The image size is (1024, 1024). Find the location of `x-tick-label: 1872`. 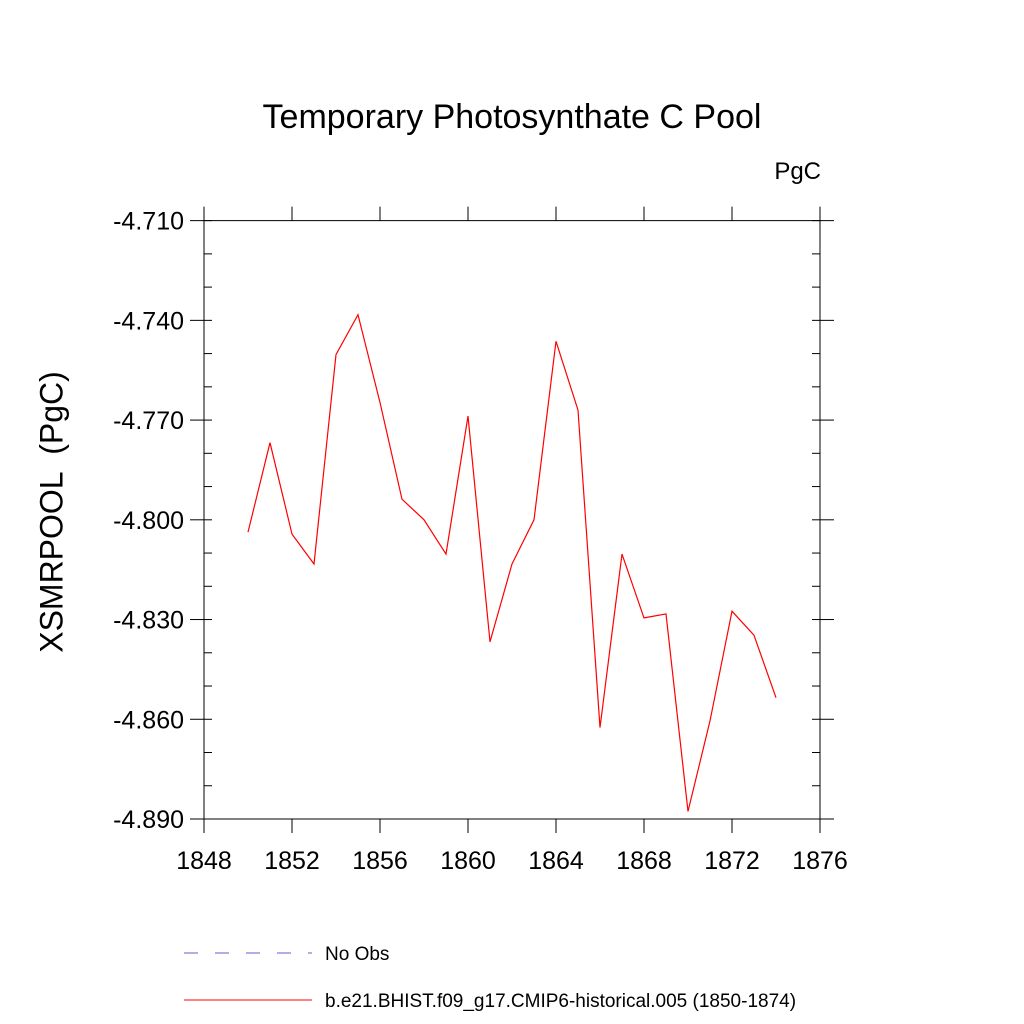

x-tick-label: 1872 is located at coordinates (732, 861).